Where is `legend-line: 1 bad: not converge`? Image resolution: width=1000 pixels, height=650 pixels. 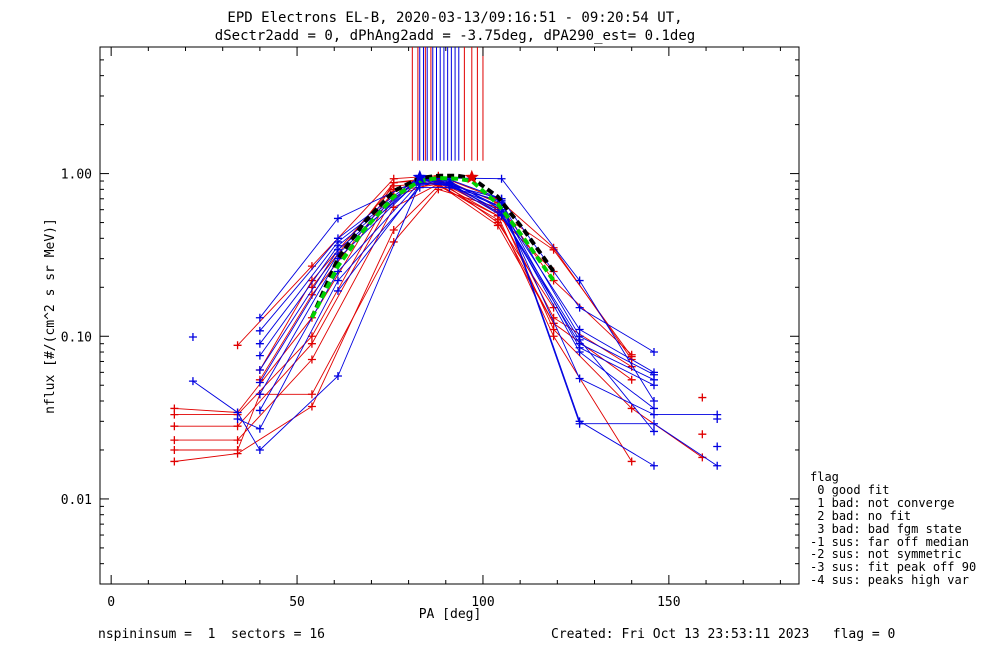 legend-line: 1 bad: not converge is located at coordinates (882, 502).